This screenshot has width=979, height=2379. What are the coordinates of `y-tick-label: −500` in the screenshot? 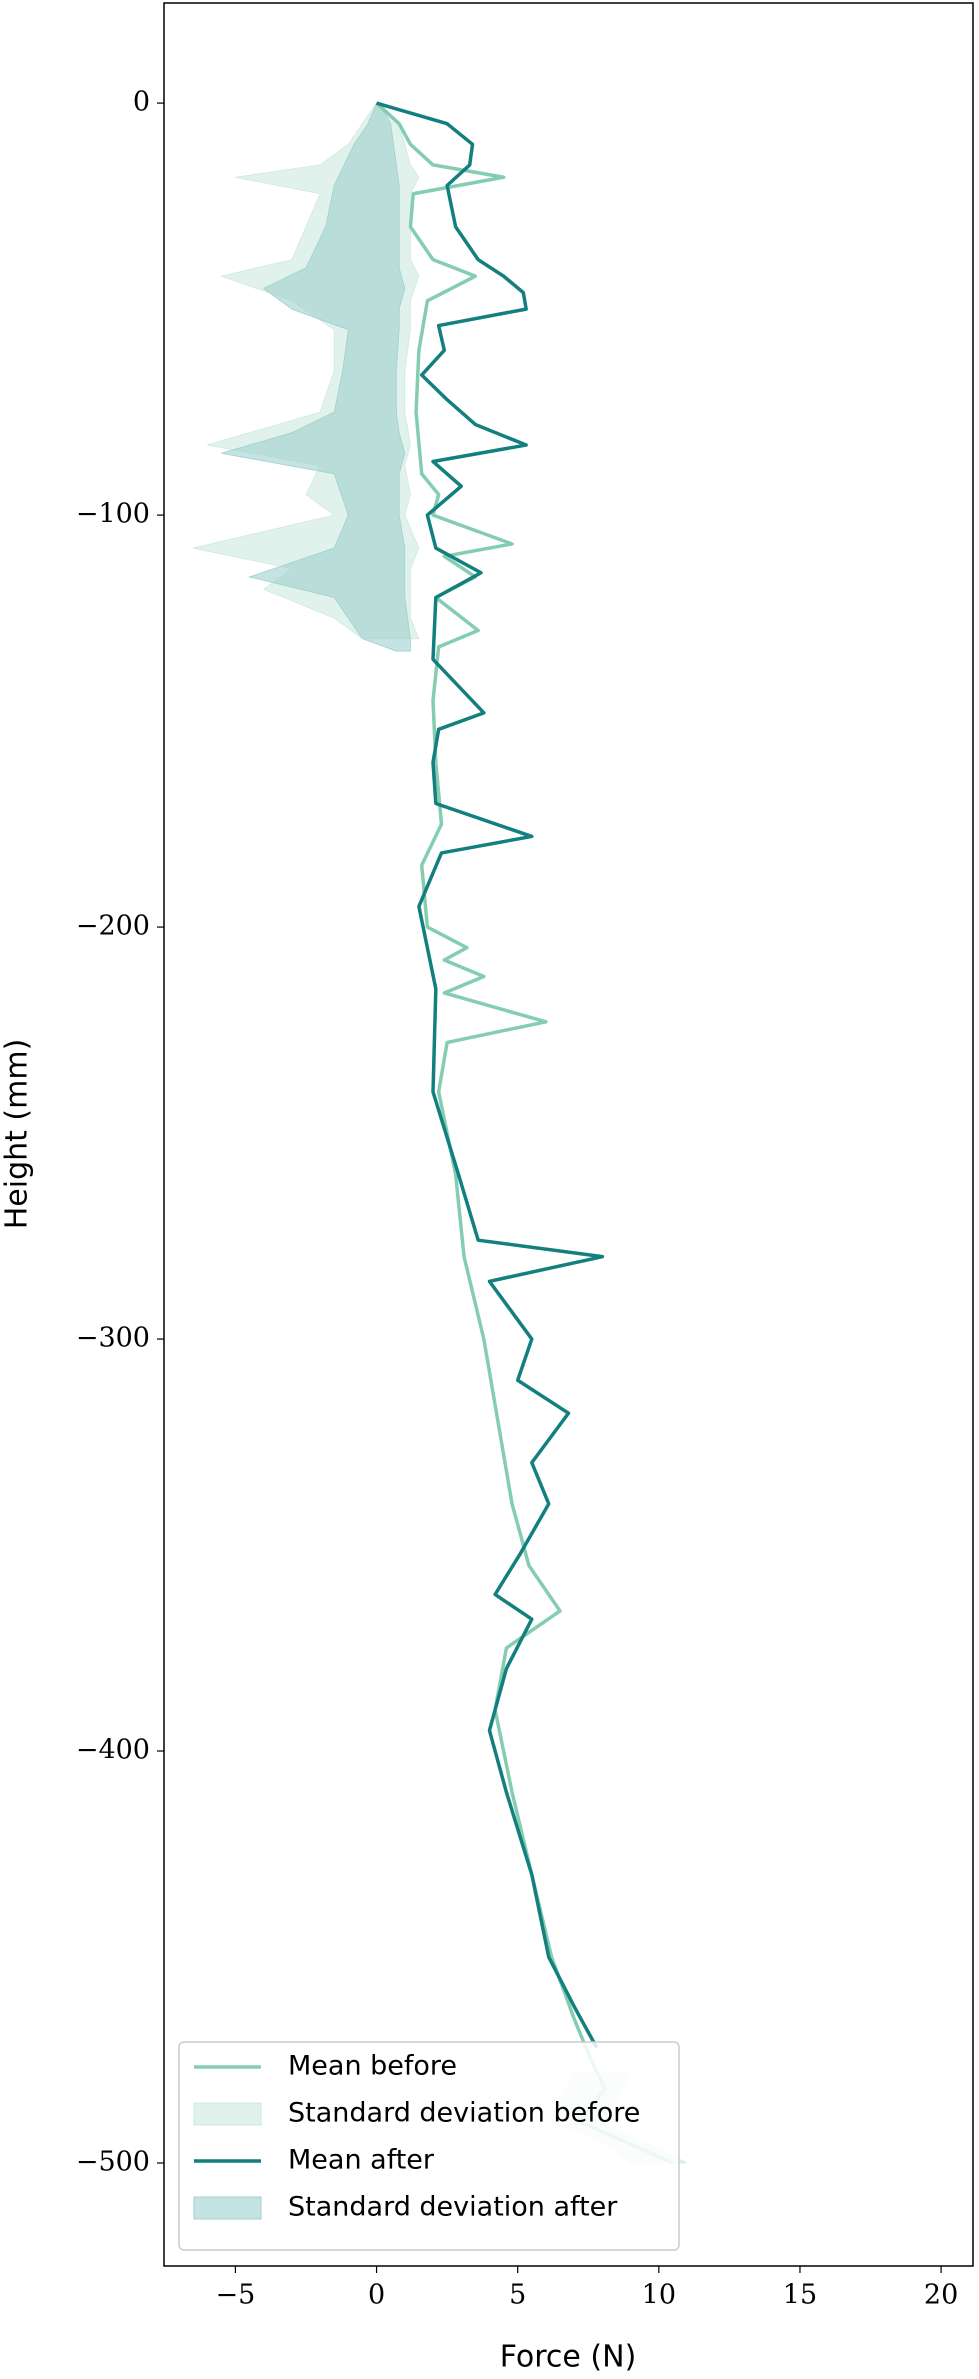 It's located at (113, 2162).